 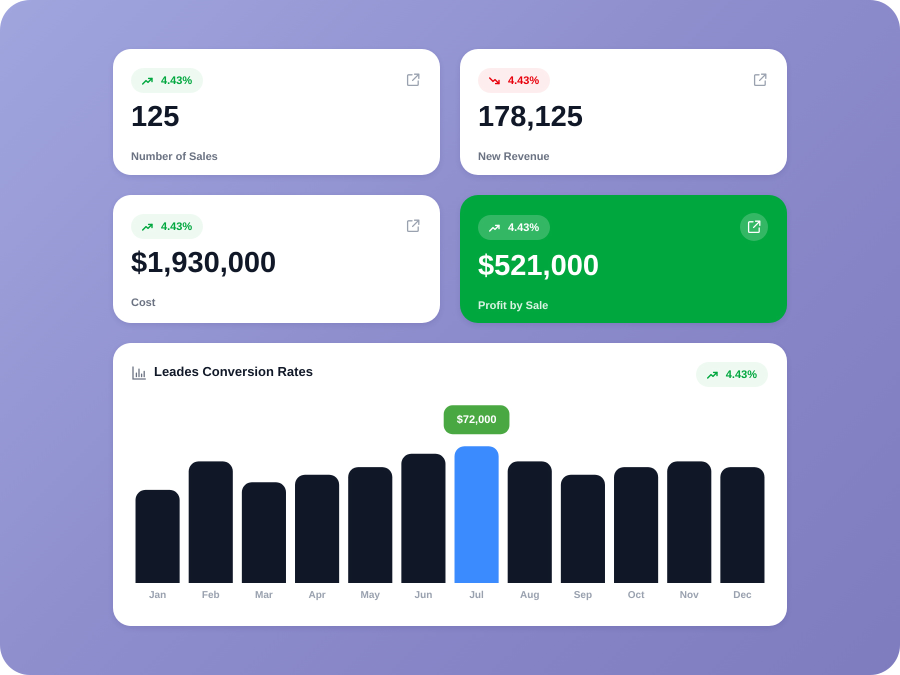 What do you see at coordinates (157, 595) in the screenshot?
I see `x-tick-label: Jan` at bounding box center [157, 595].